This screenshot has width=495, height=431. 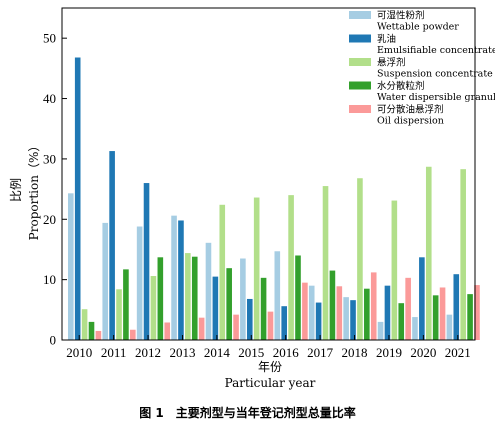 I want to click on bar-series-2-2018, so click(x=353, y=320).